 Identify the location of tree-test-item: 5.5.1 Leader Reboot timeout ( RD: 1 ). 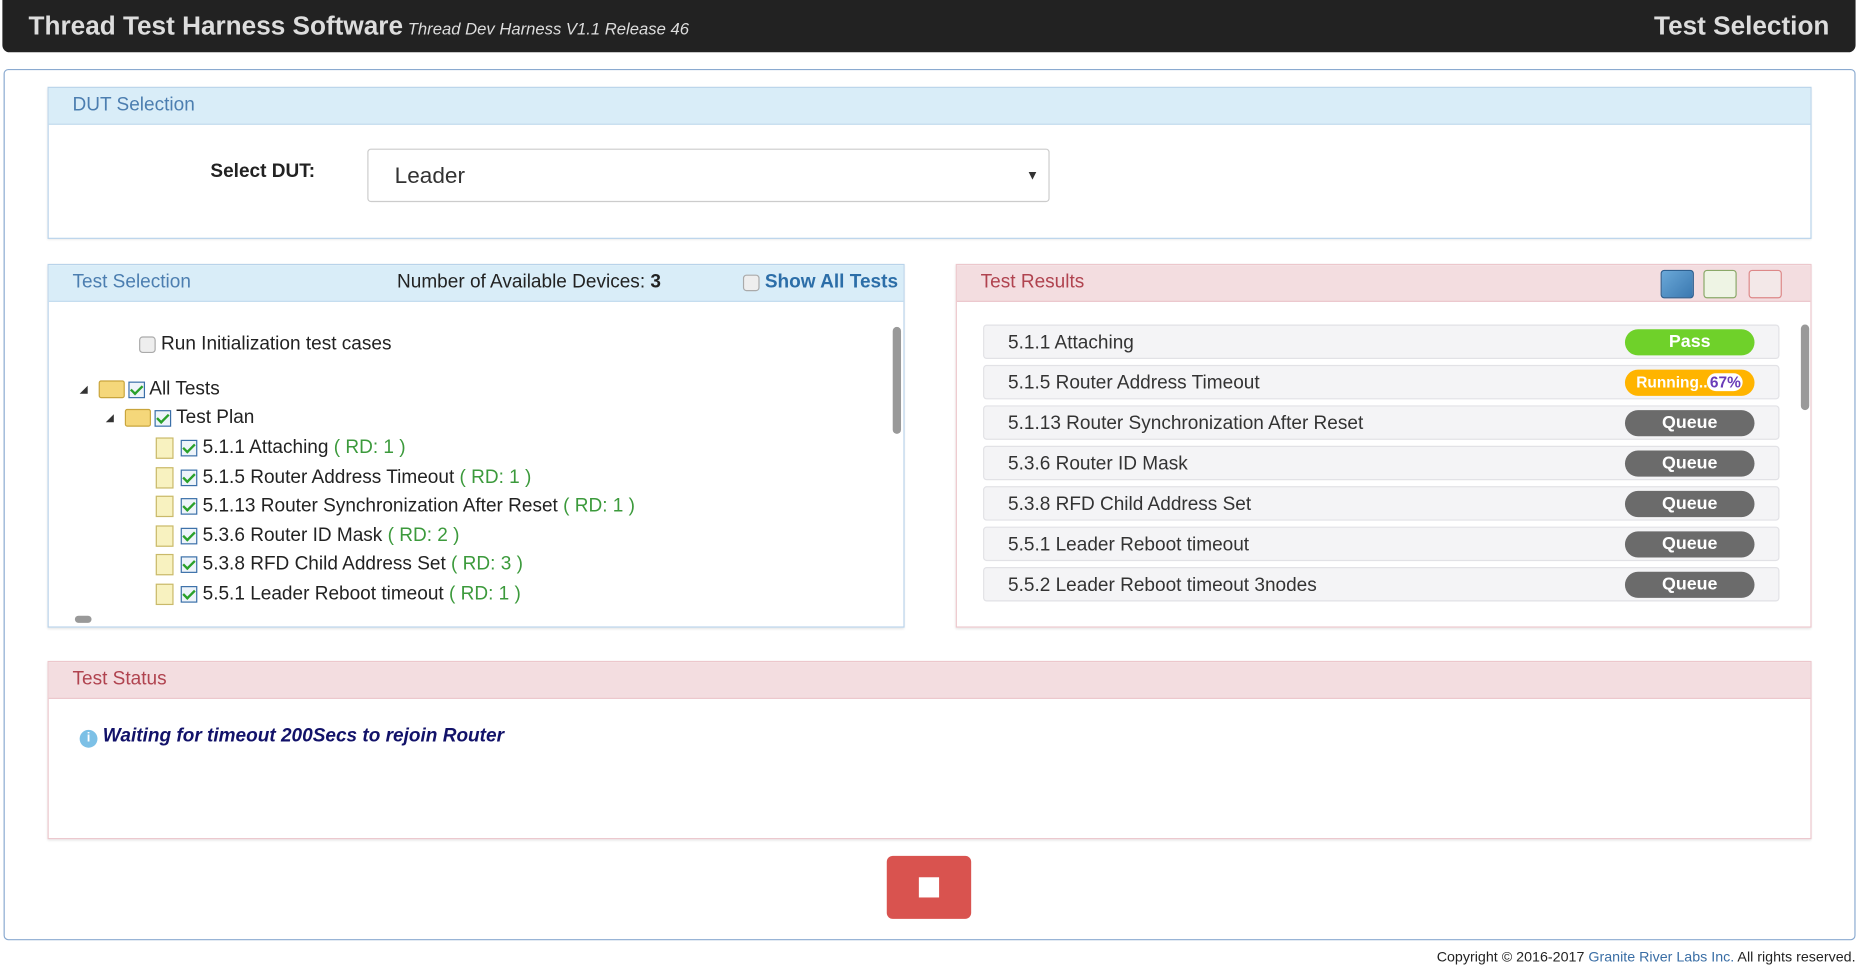
(338, 594).